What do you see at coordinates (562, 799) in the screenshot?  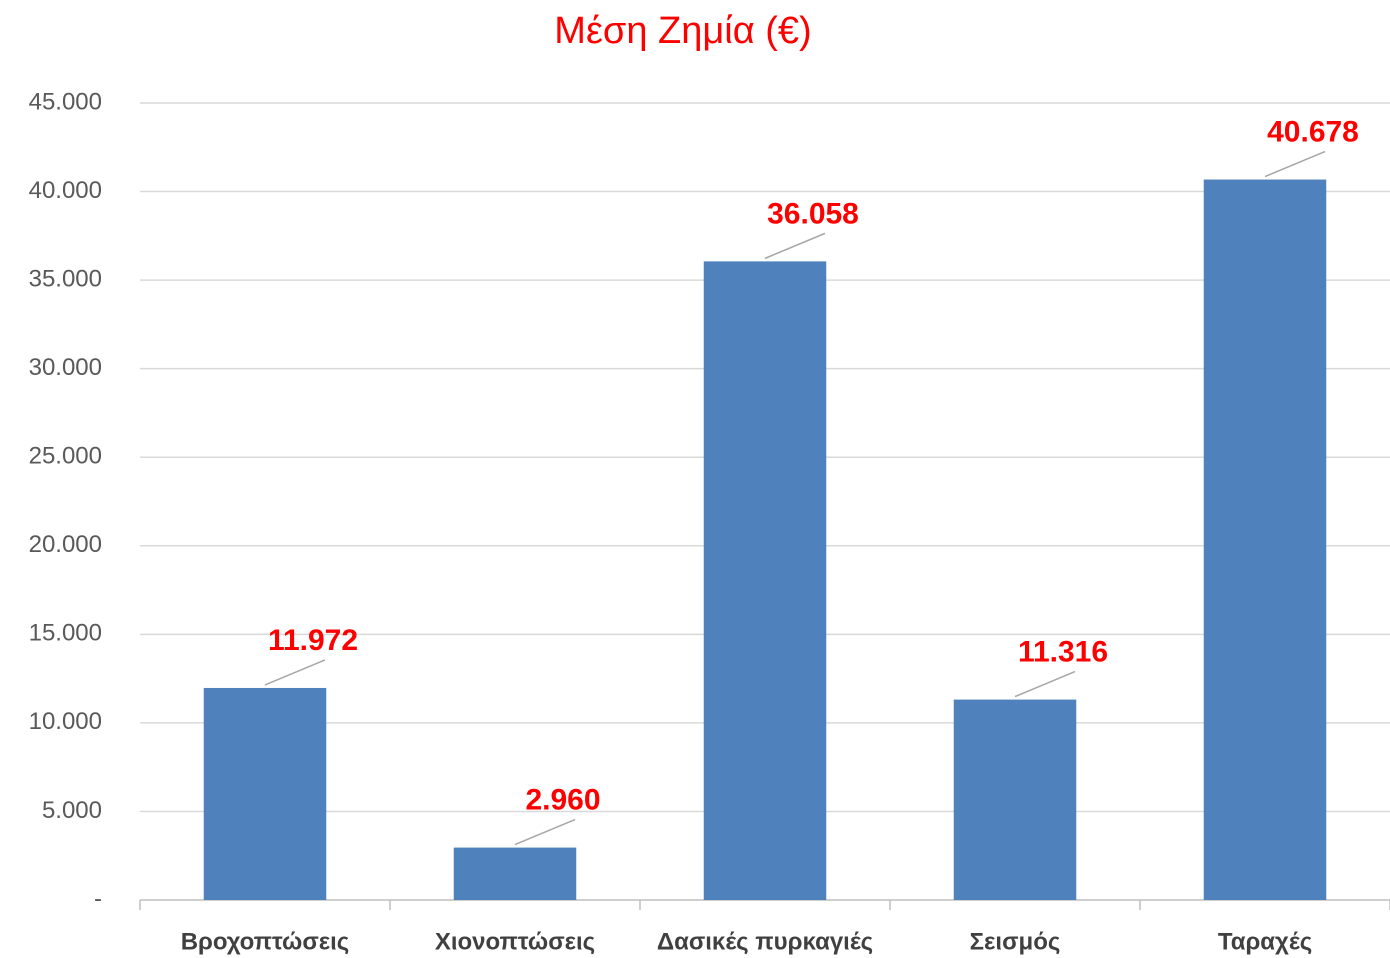 I see `data-label: 2.960` at bounding box center [562, 799].